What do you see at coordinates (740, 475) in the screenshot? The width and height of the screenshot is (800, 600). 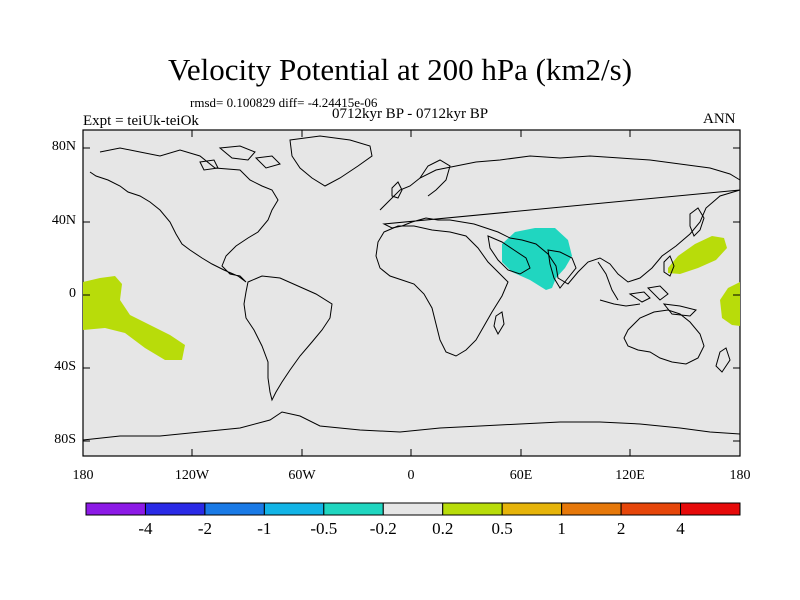 I see `lon-label-180e: 180` at bounding box center [740, 475].